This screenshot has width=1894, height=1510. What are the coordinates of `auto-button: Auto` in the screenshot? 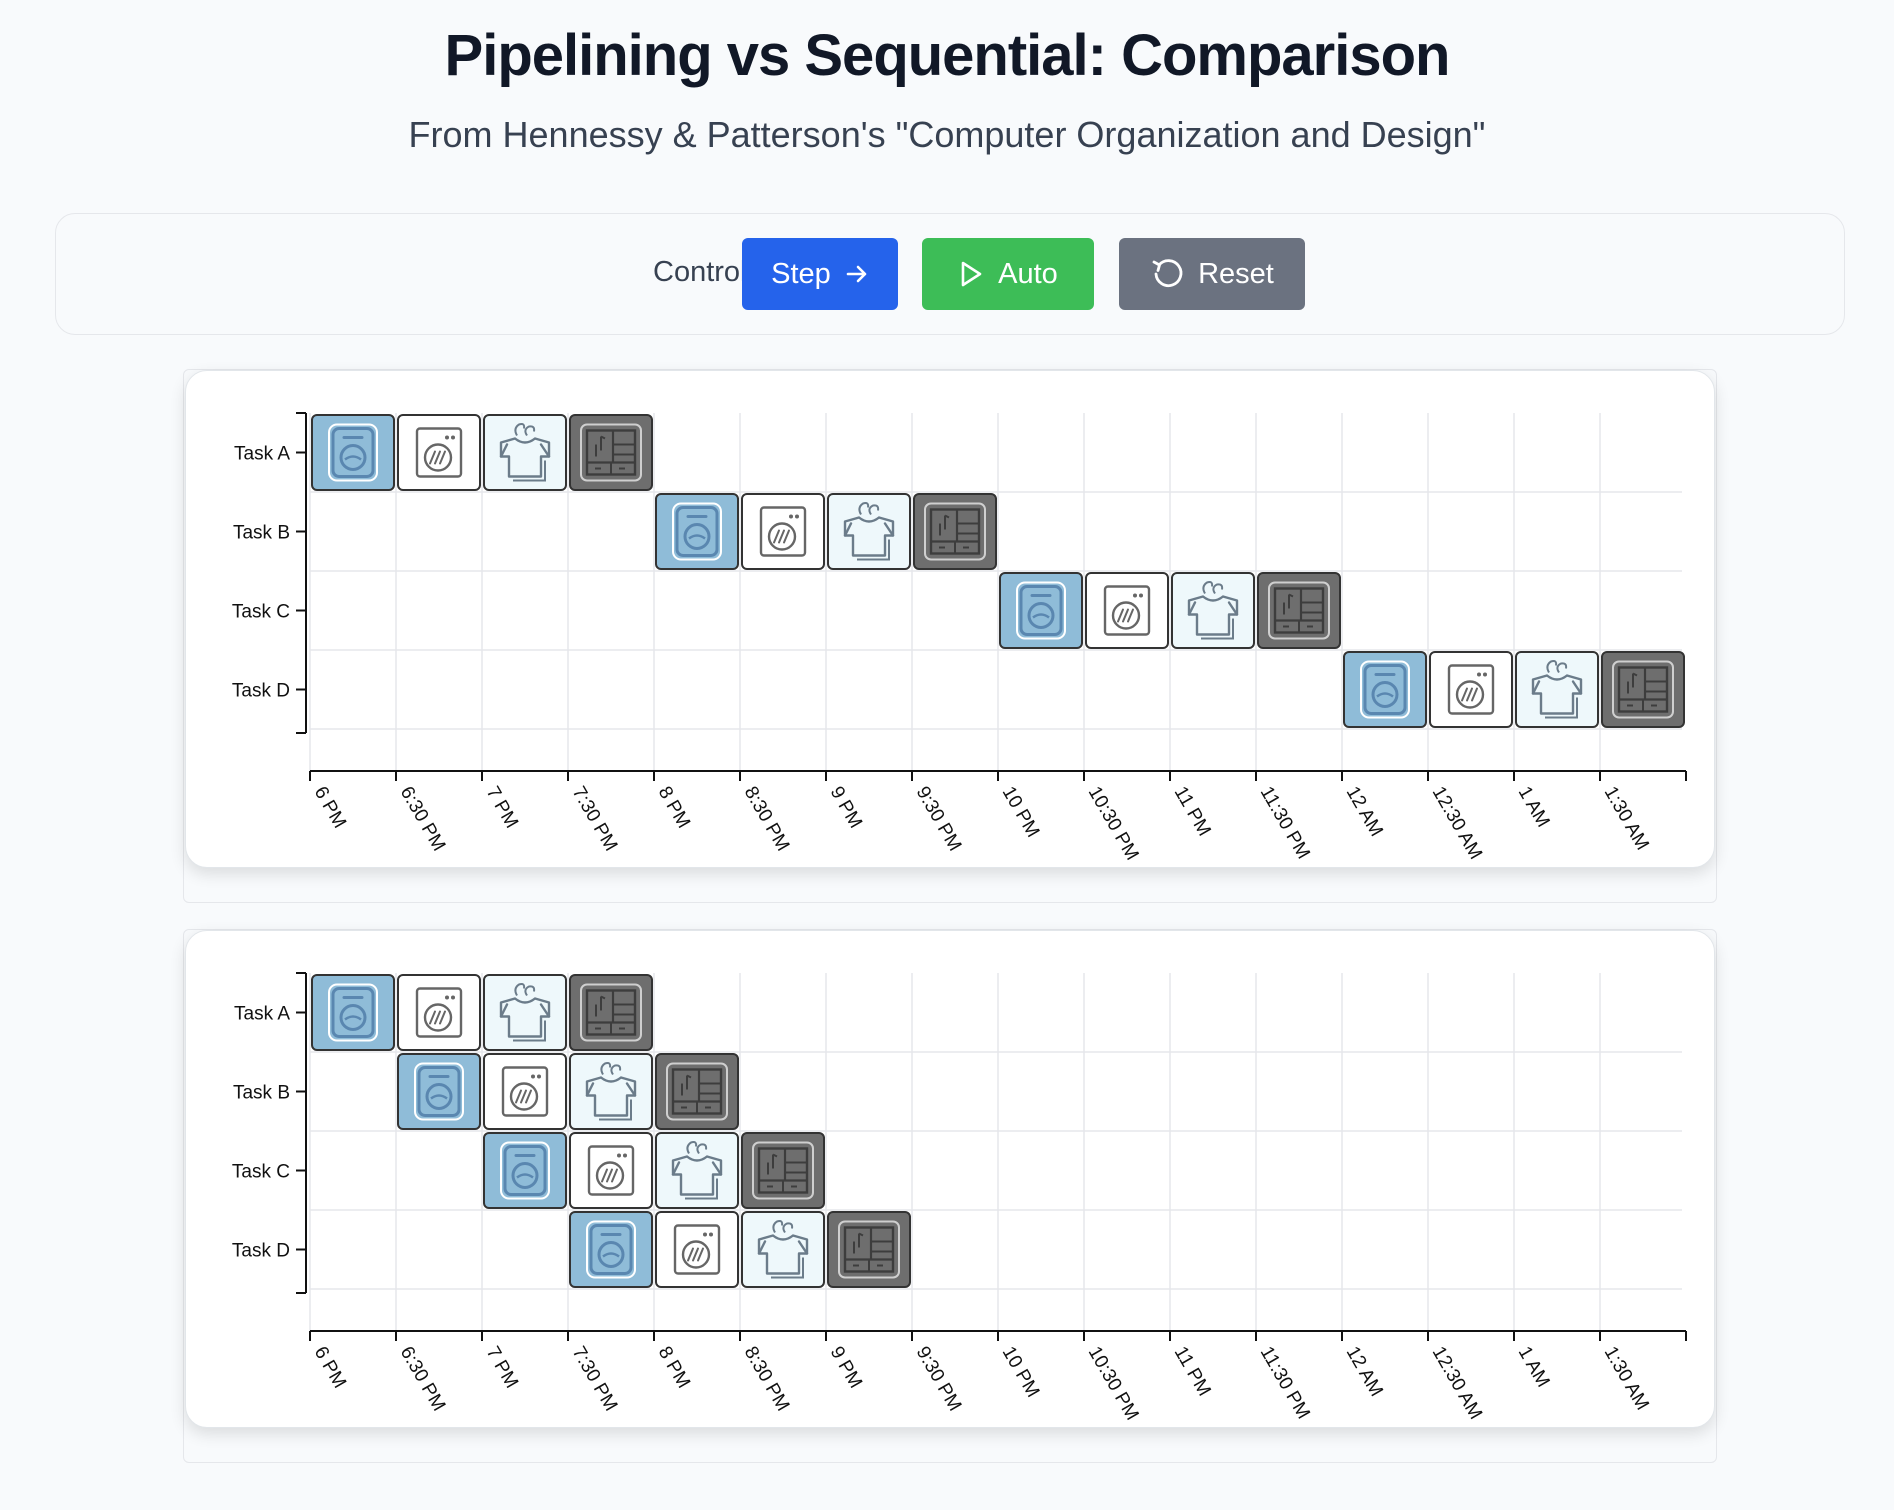 It's located at (1008, 274).